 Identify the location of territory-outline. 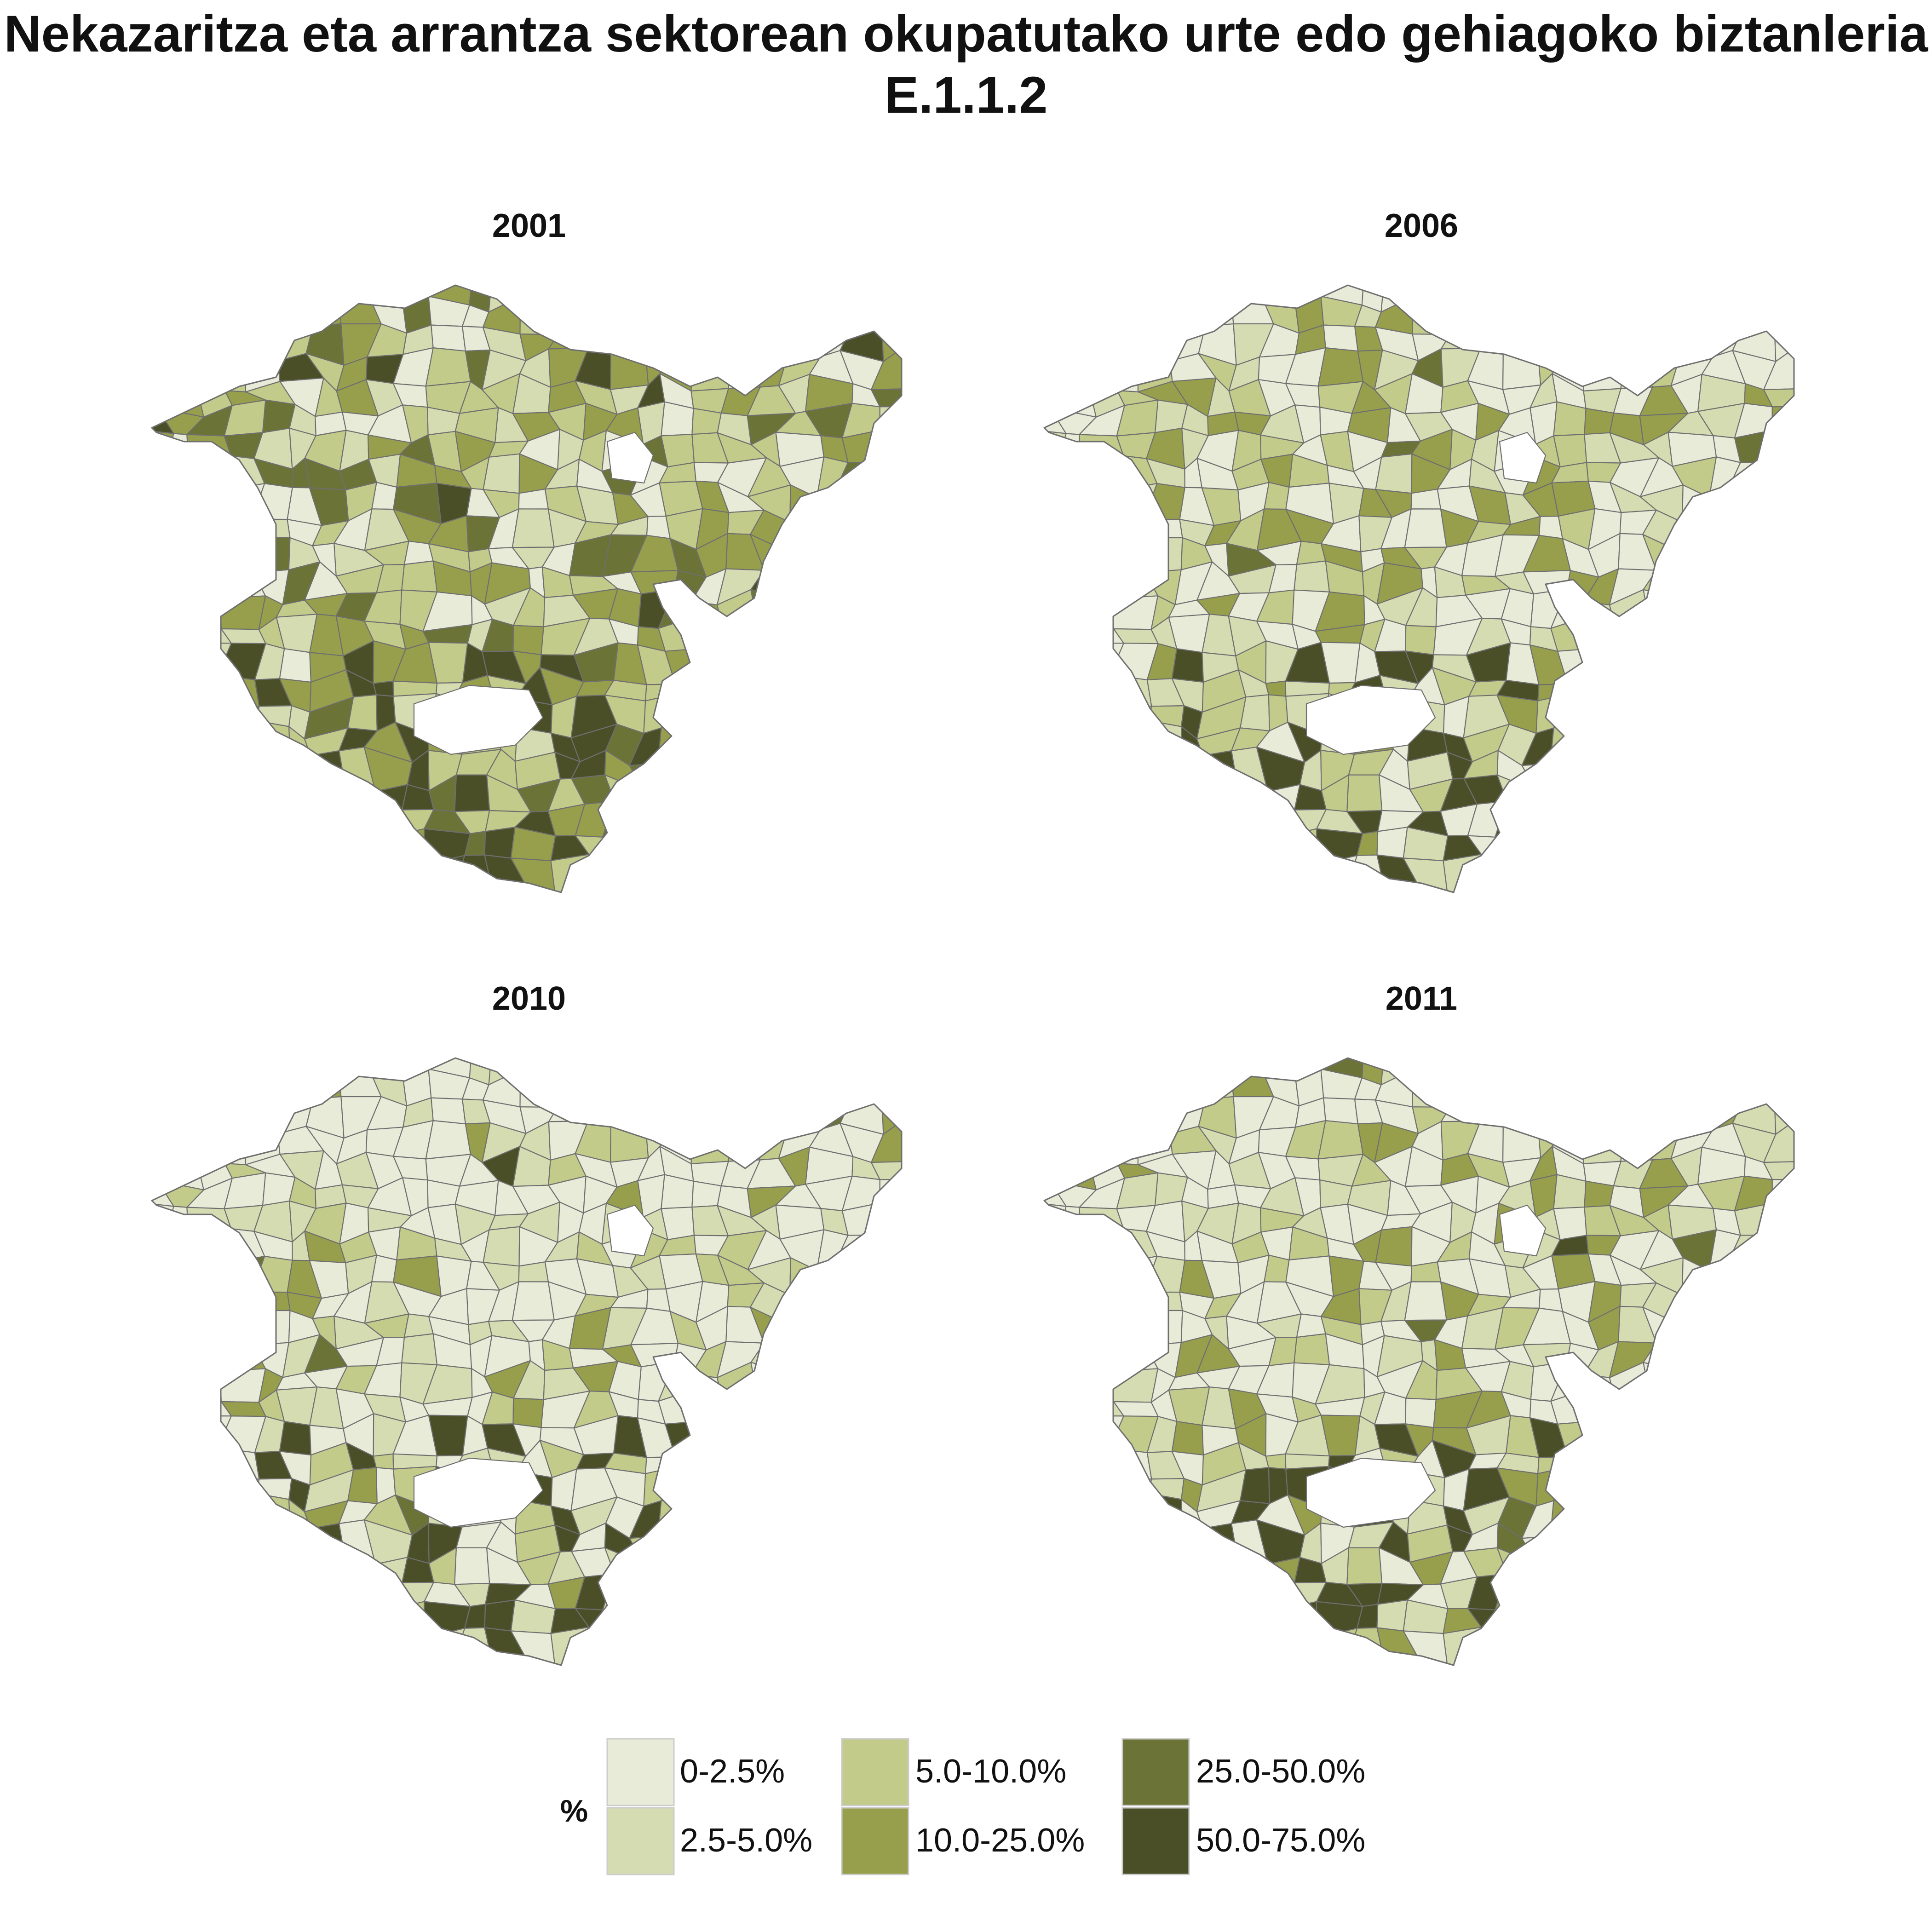
(527, 588).